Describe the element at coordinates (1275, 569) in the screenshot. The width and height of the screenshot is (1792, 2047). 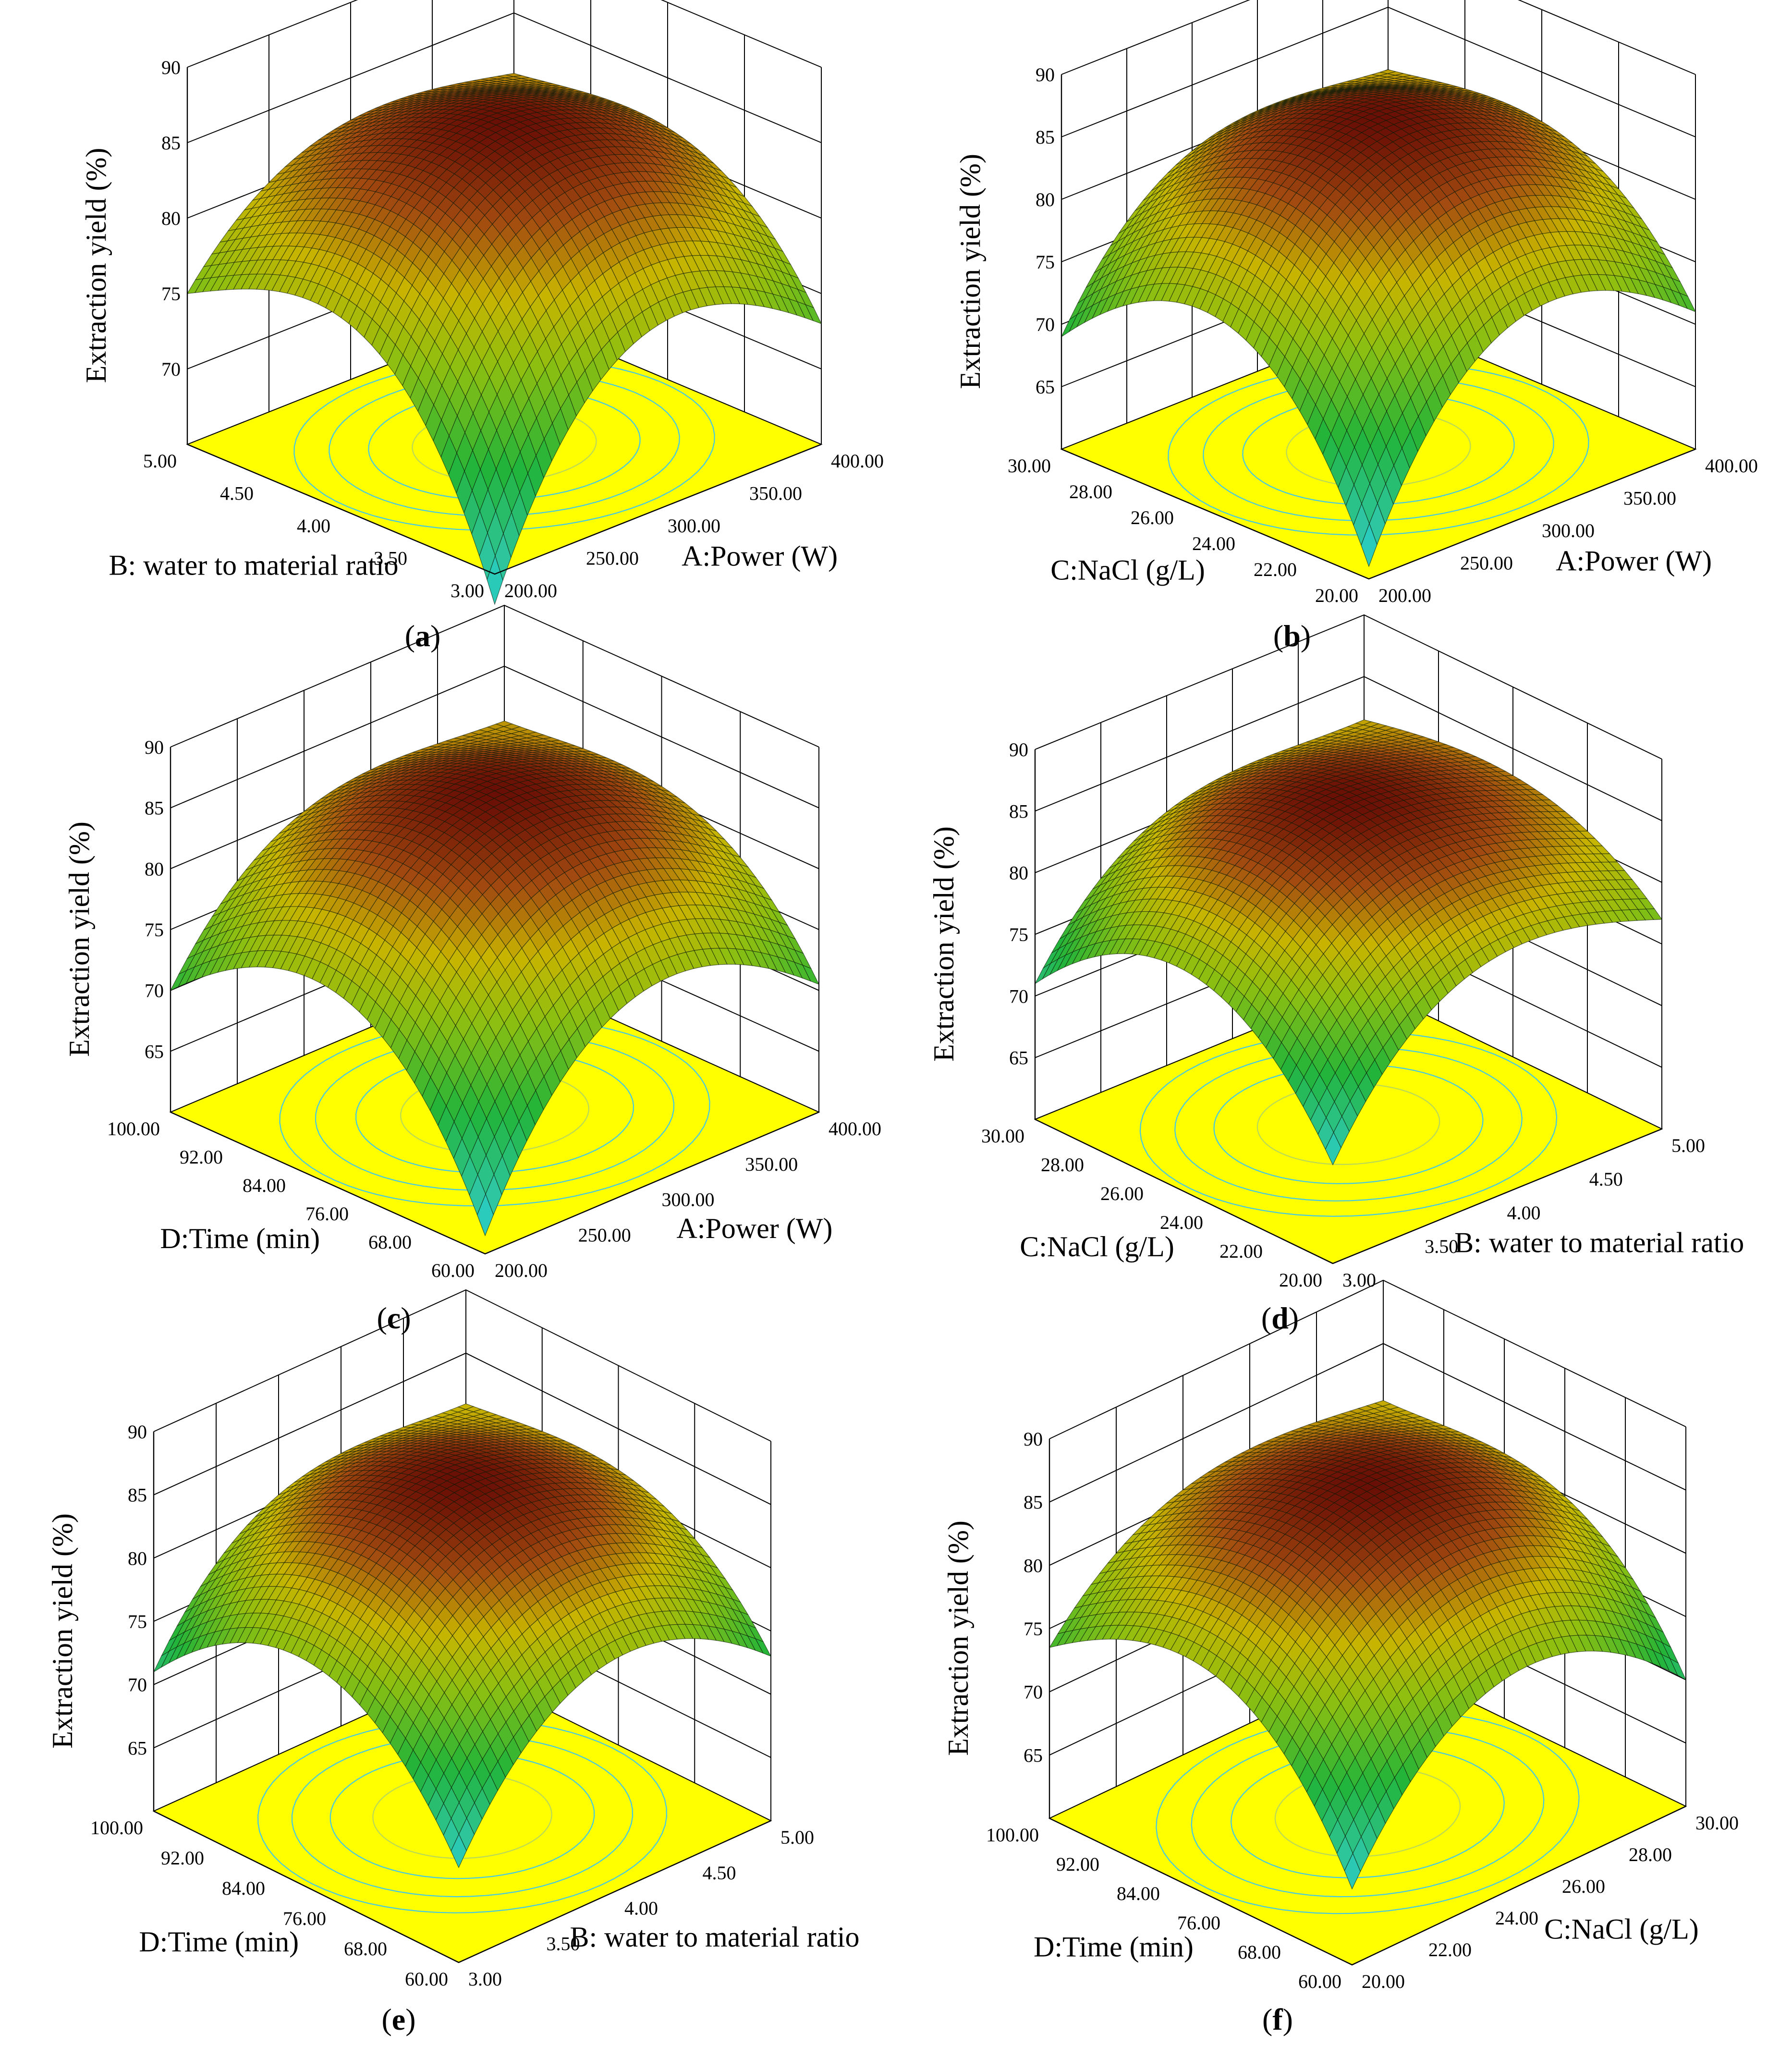
I see `y-tick-label: 22.00` at that location.